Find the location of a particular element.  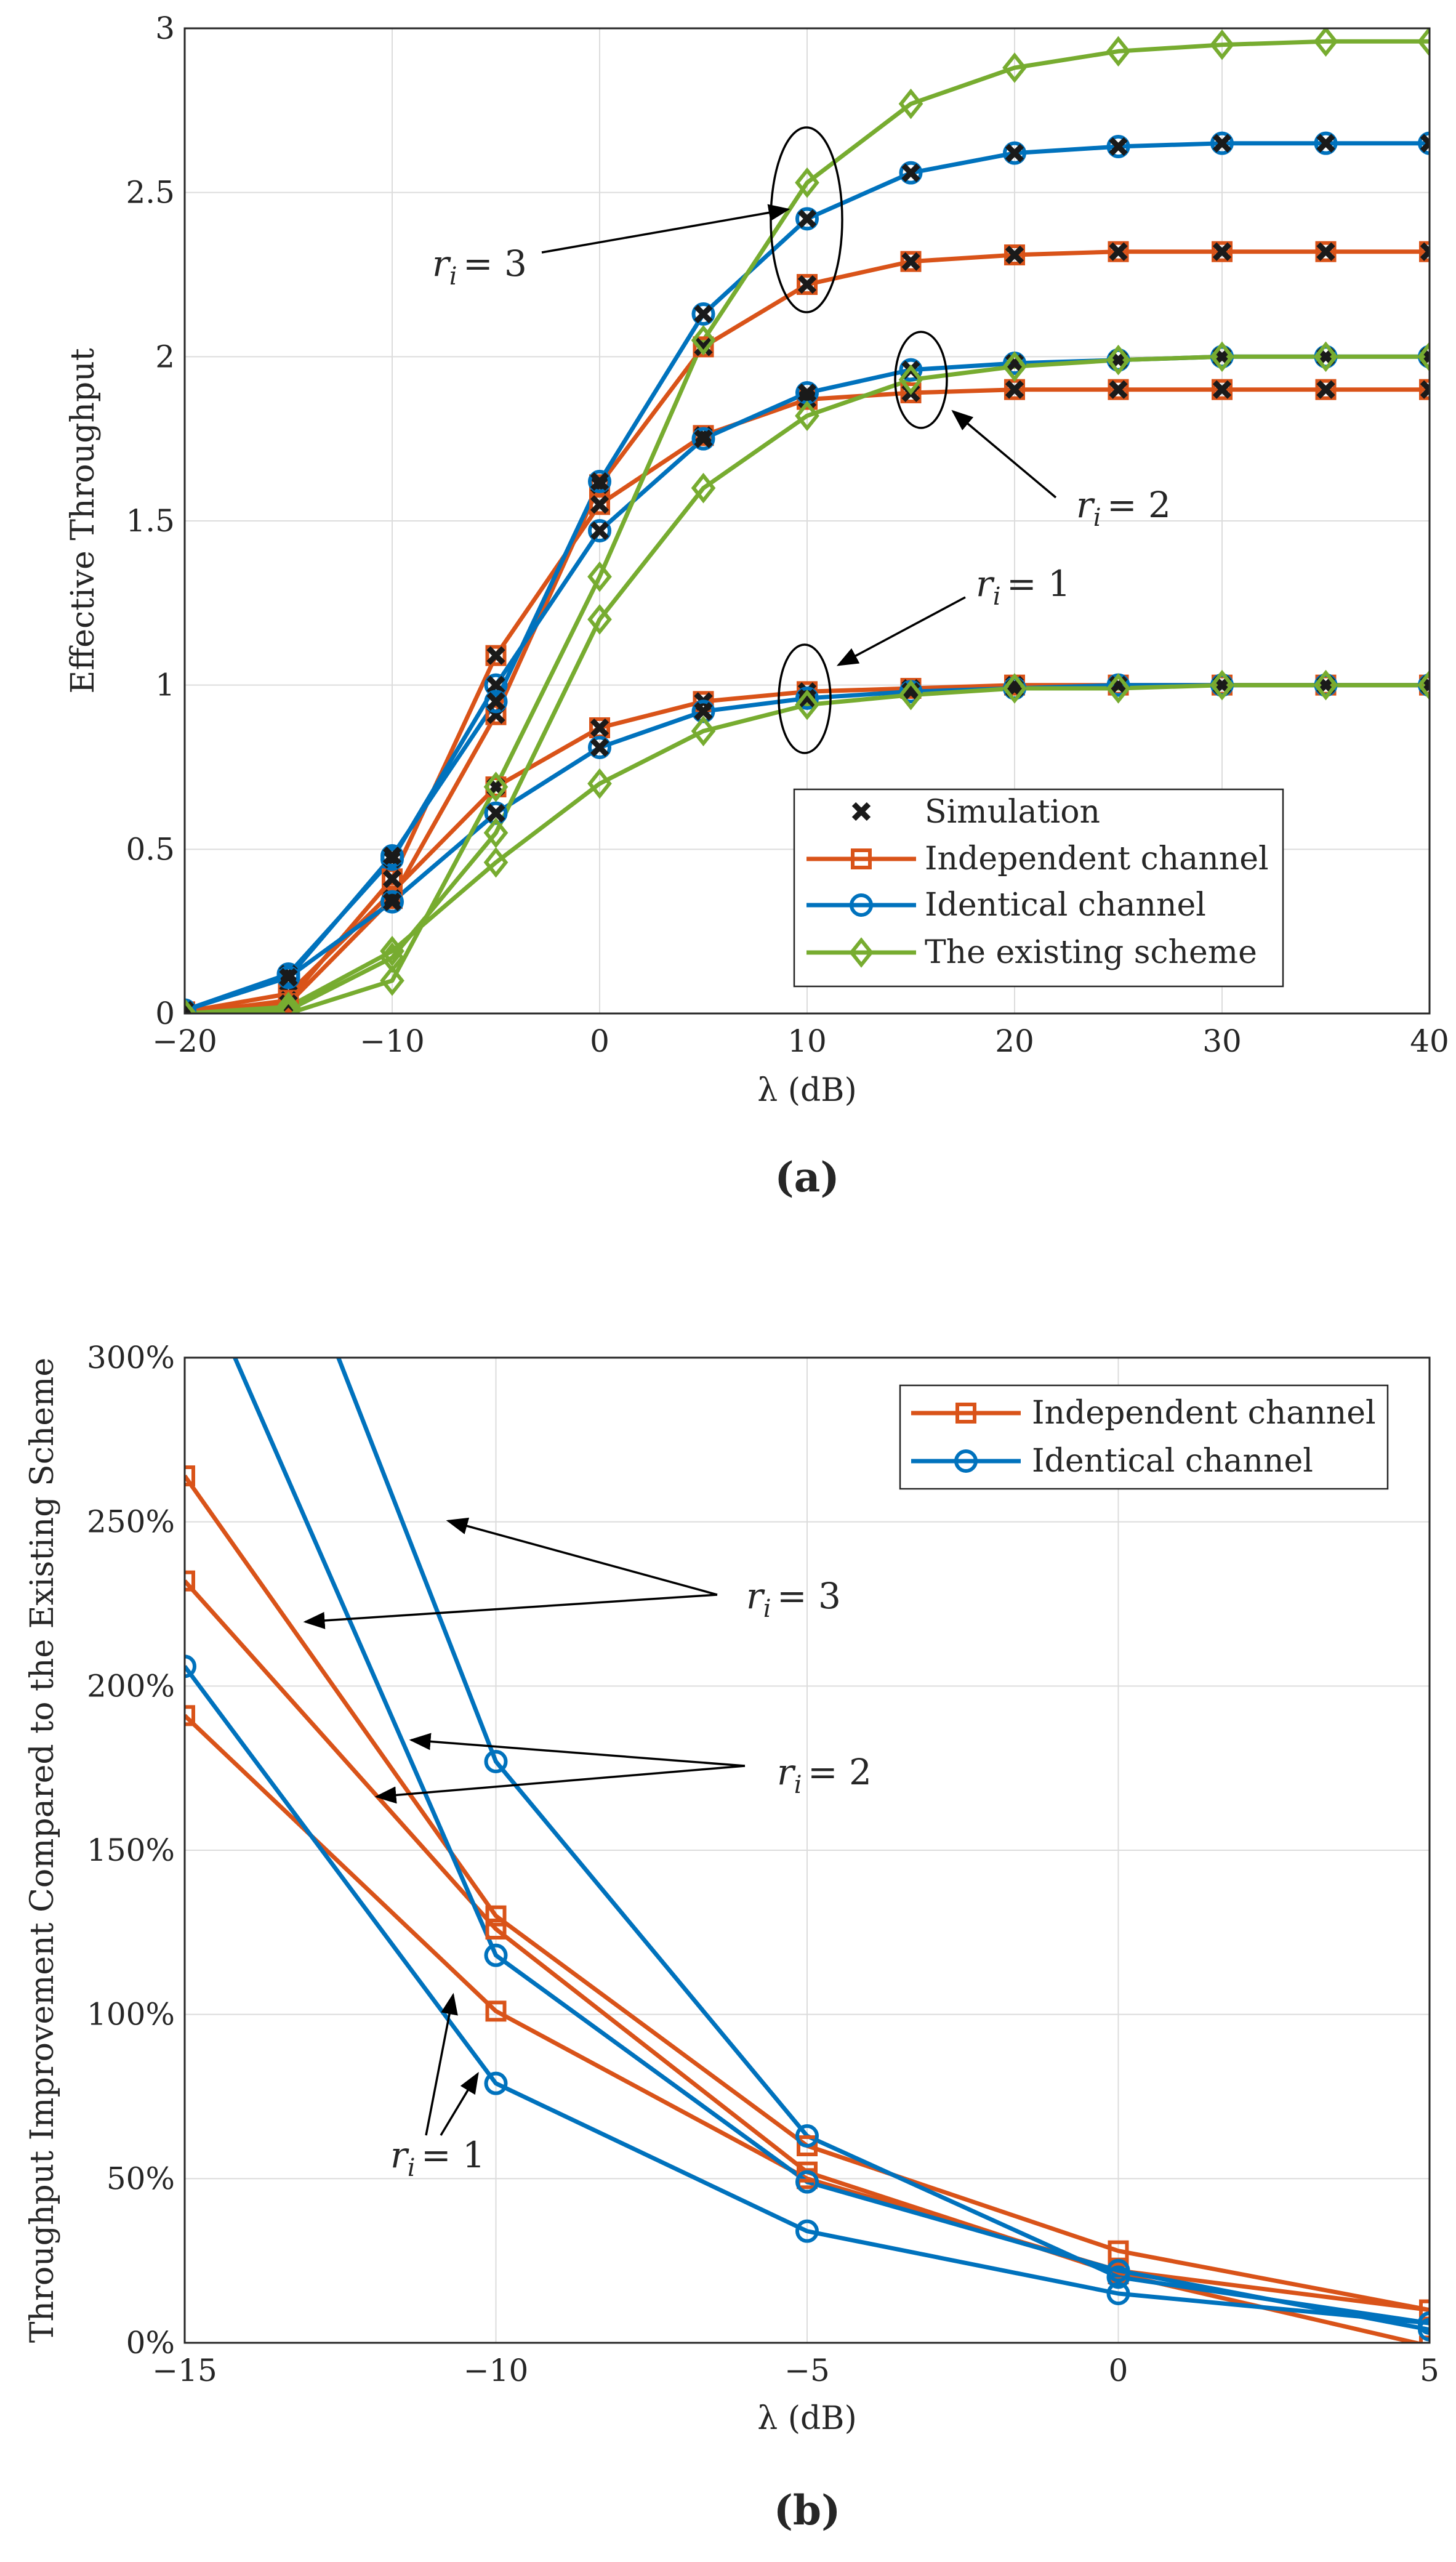

b-x-tick-label: 5 is located at coordinates (1430, 2370).